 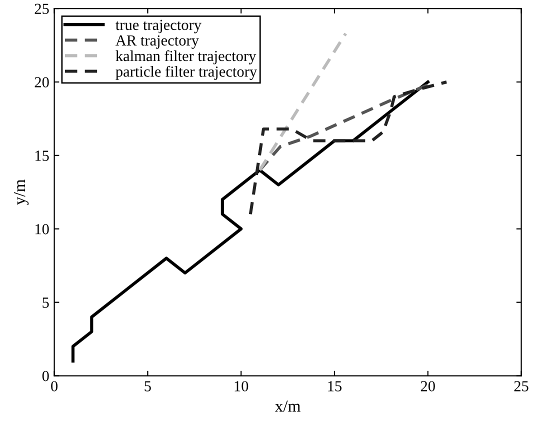 What do you see at coordinates (241, 386) in the screenshot?
I see `x-tick-label: 10` at bounding box center [241, 386].